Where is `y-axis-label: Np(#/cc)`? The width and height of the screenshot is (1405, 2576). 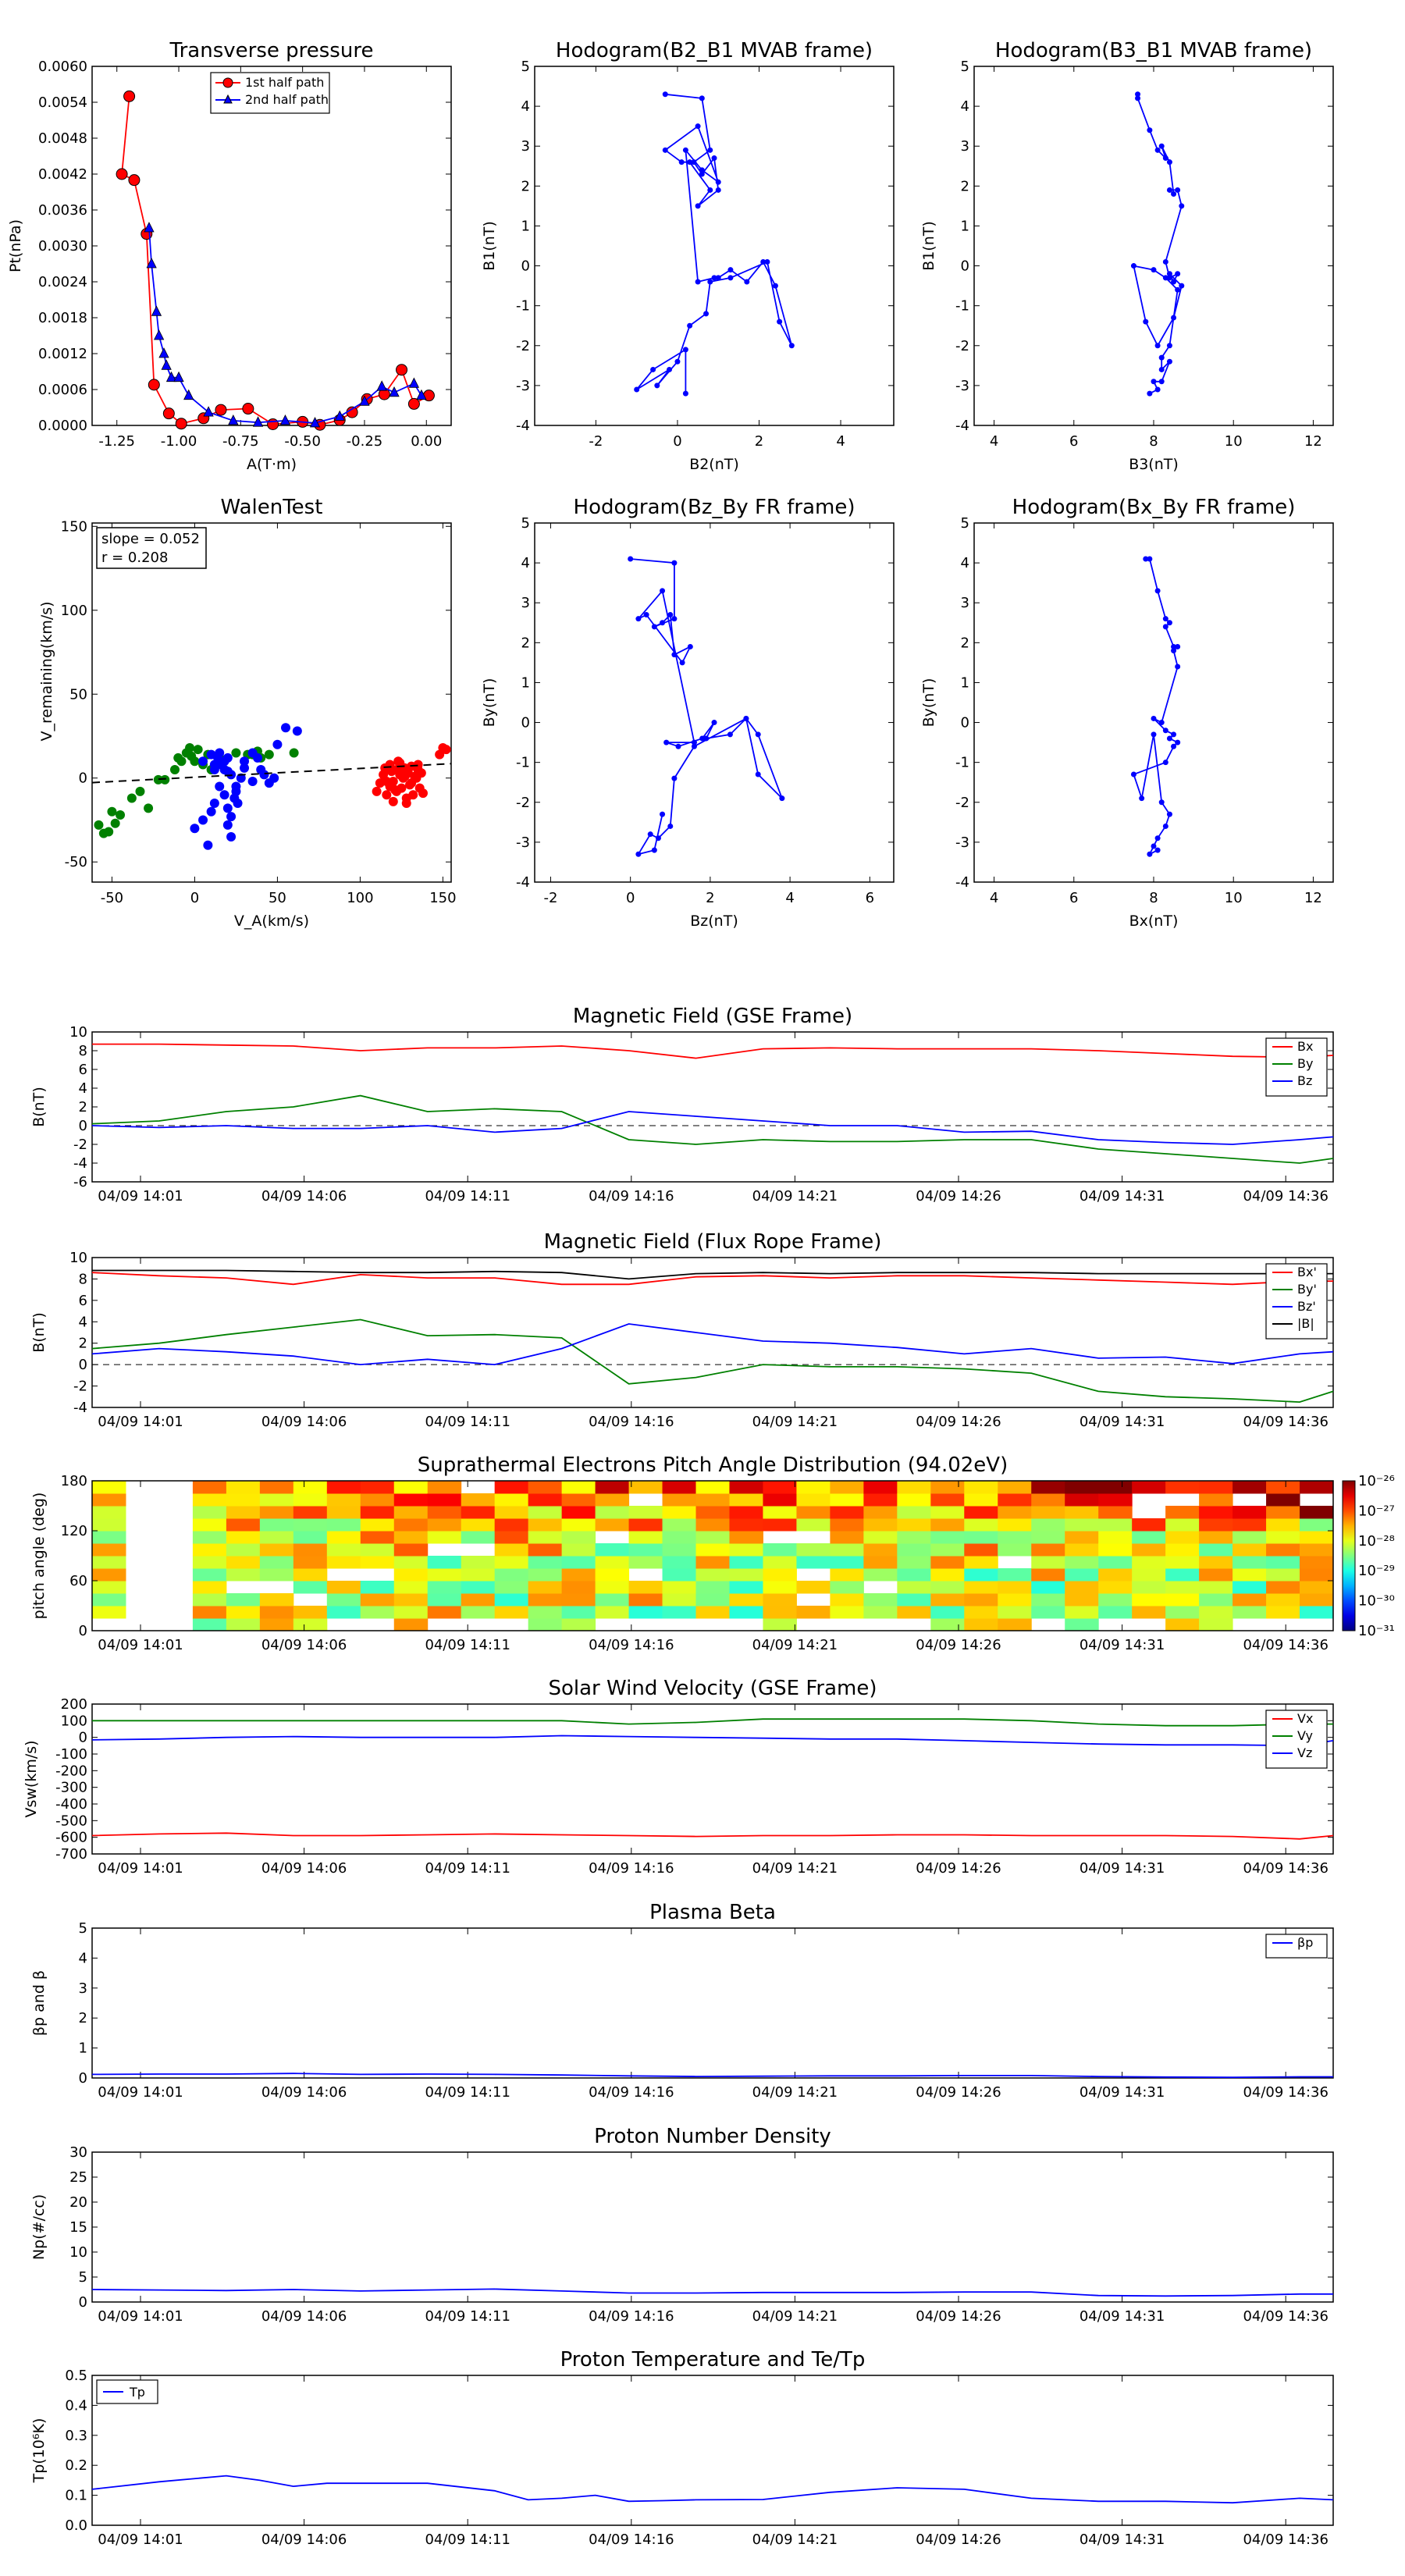
y-axis-label: Np(#/cc) is located at coordinates (39, 2227).